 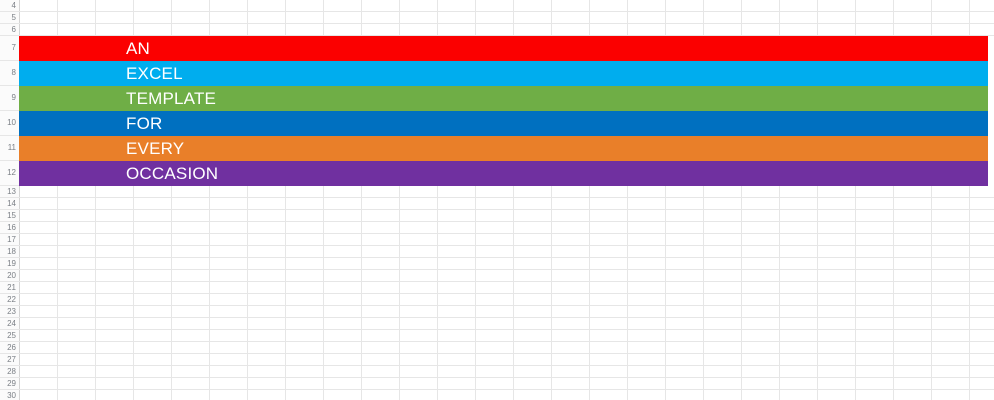 What do you see at coordinates (9, 264) in the screenshot?
I see `row-header-19: 19` at bounding box center [9, 264].